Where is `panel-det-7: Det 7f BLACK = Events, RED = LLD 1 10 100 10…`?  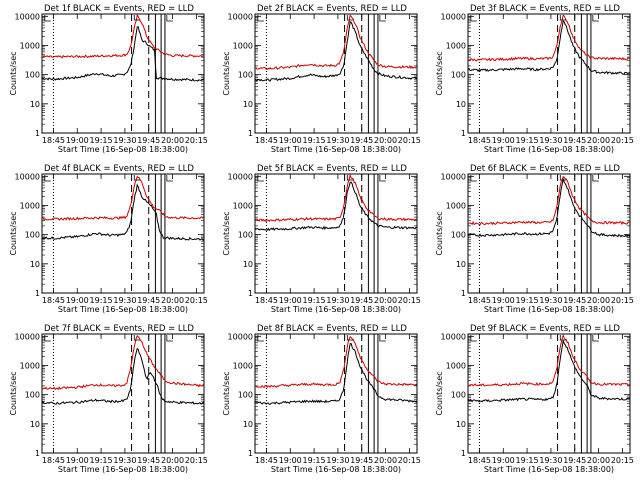 panel-det-7: Det 7f BLACK = Events, RED = LLD 1 10 100 10… is located at coordinates (108, 399).